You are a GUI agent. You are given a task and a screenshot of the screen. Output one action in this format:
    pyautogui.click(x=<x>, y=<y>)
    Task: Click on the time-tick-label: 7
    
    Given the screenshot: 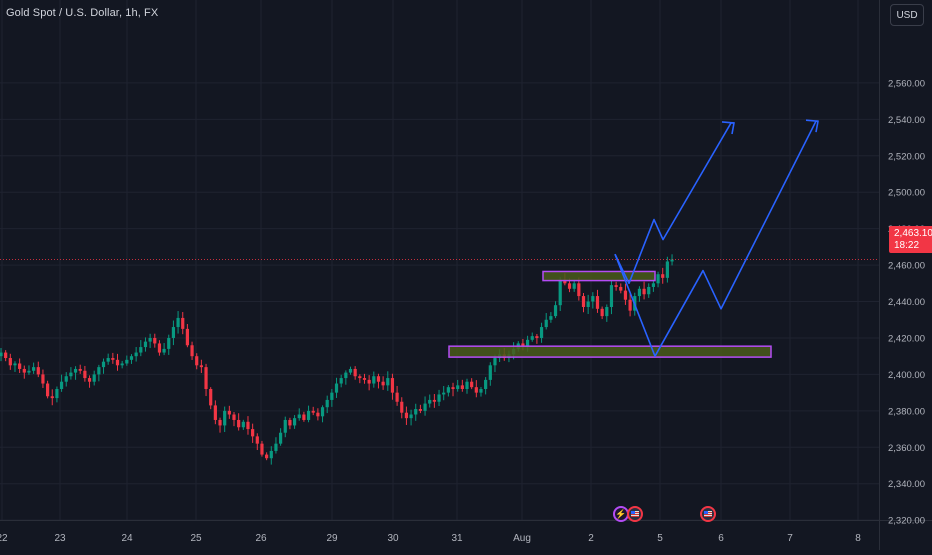 What is the action you would take?
    pyautogui.click(x=790, y=538)
    